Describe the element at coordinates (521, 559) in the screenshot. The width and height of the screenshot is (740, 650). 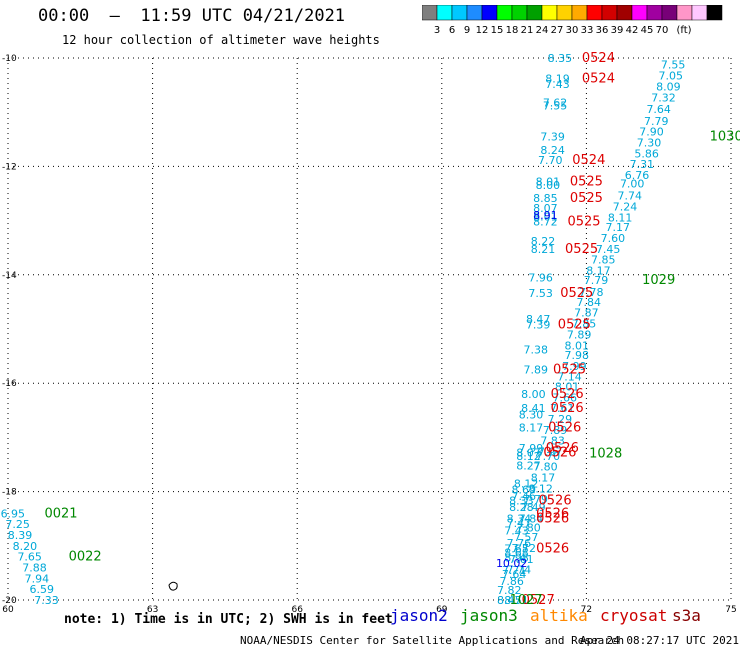
I see `wave-height-value: 7.61` at that location.